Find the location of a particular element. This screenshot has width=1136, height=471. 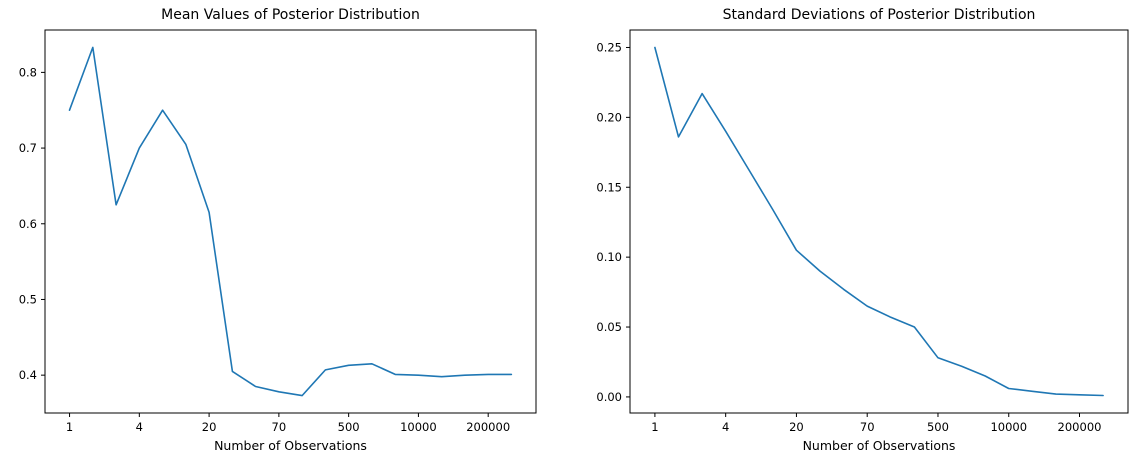

y-tick-label: 0.5 is located at coordinates (28, 299).